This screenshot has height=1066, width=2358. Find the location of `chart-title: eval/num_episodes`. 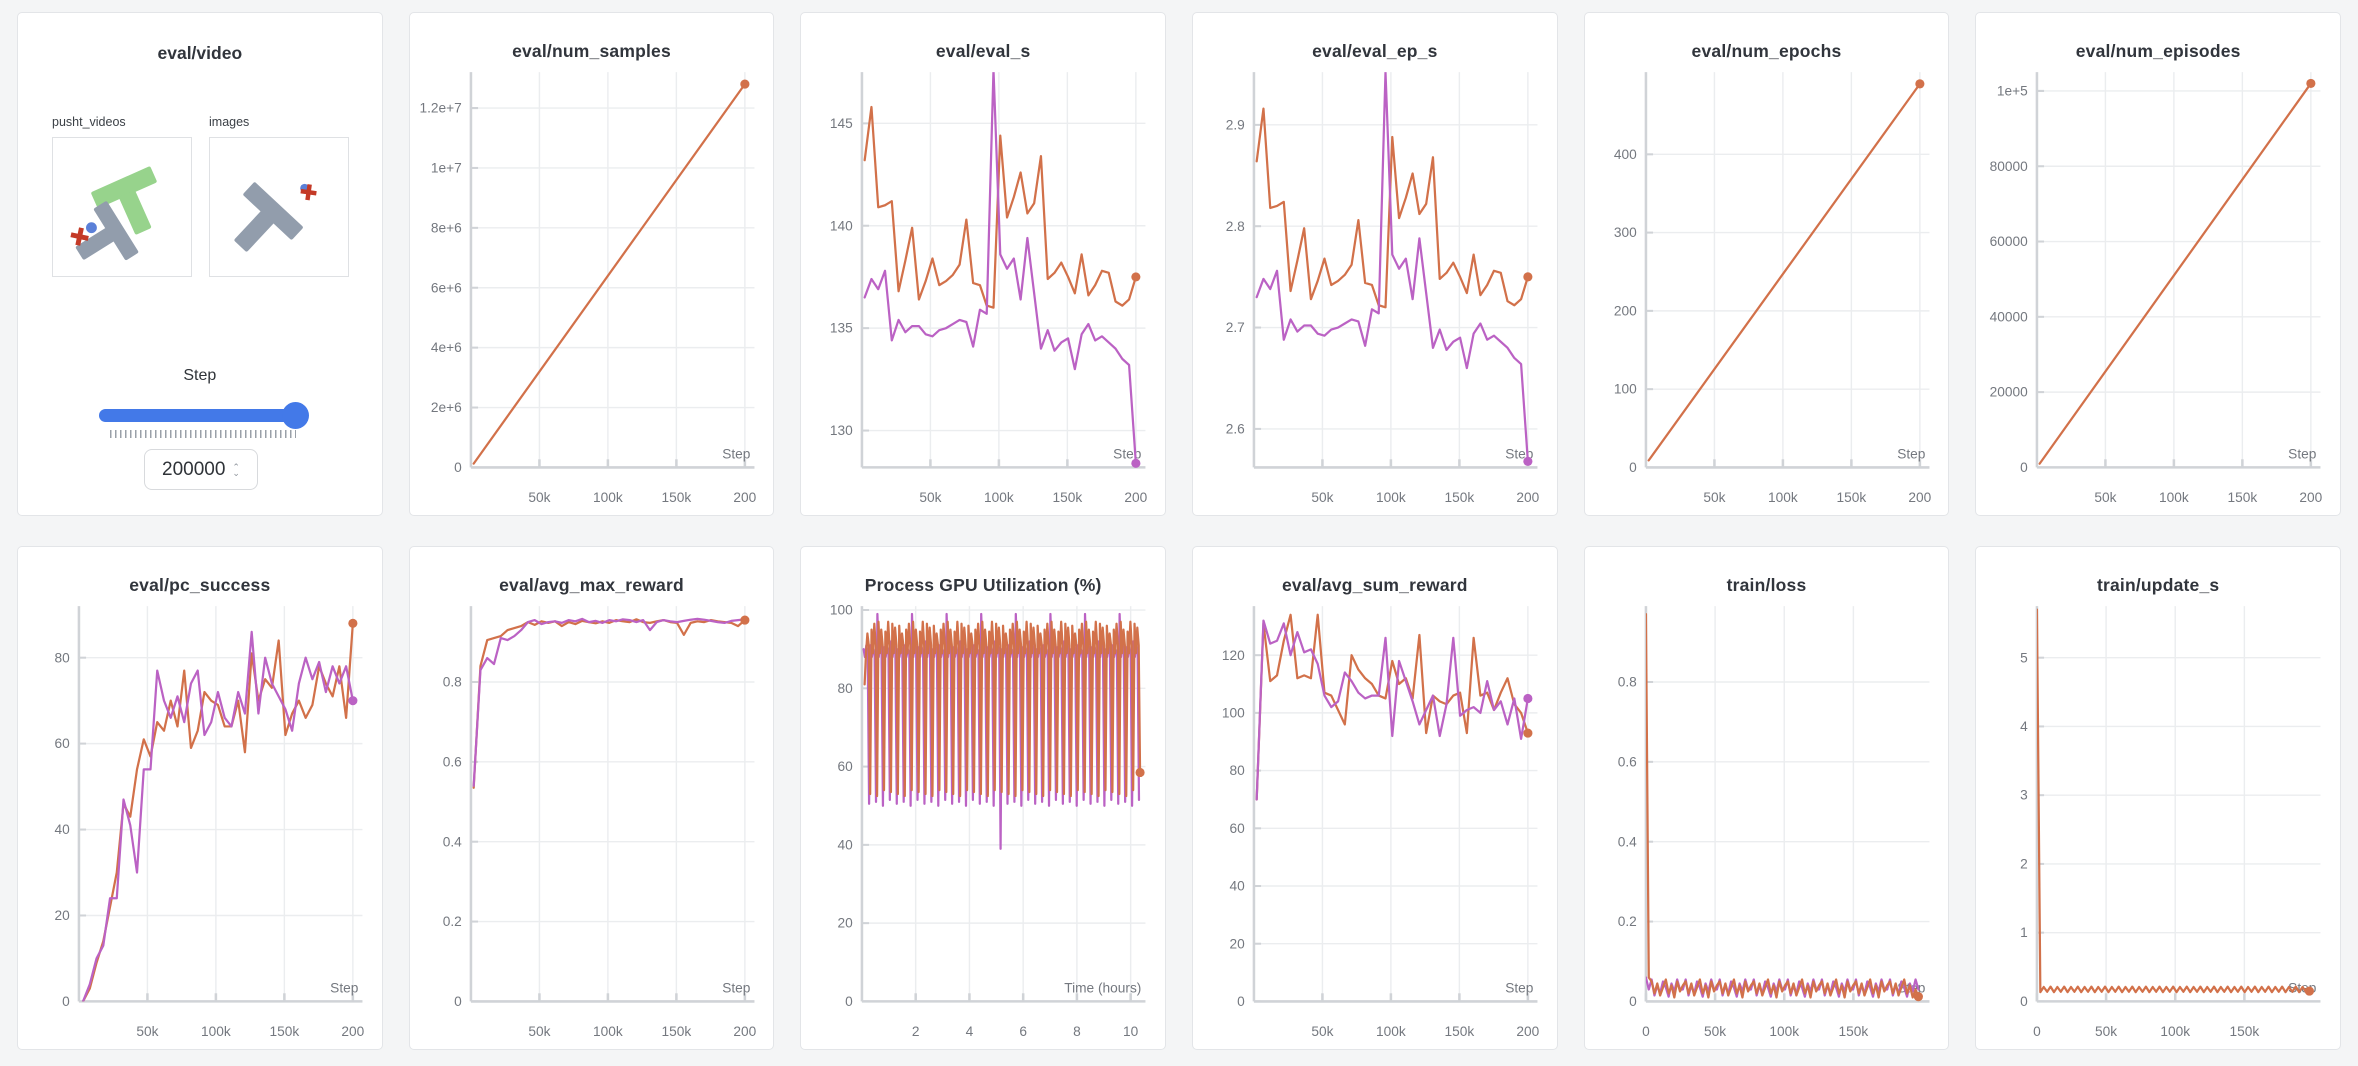

chart-title: eval/num_episodes is located at coordinates (2158, 51).